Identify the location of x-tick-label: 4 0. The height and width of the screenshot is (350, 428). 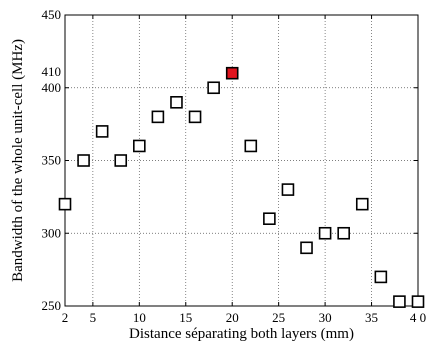
(418, 317).